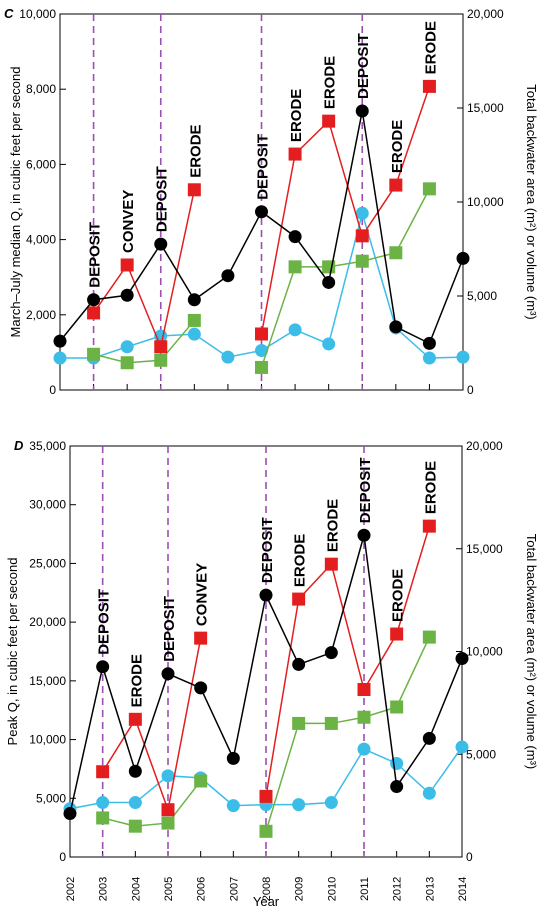  Describe the element at coordinates (47, 622) in the screenshot. I see `left-tick-label: 20,000` at that location.